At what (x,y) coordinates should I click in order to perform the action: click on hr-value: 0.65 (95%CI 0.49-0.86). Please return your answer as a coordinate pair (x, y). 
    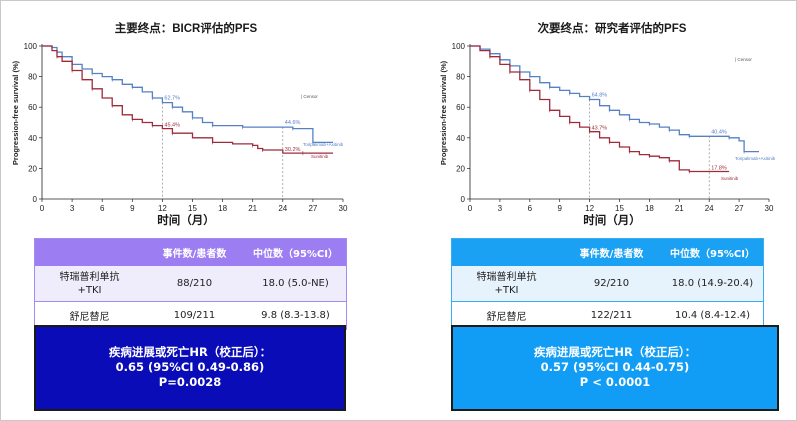
    Looking at the image, I should click on (190, 367).